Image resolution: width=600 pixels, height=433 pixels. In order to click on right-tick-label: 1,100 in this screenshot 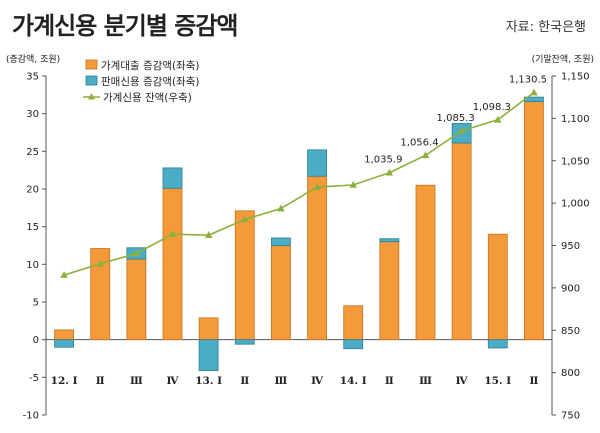, I will do `click(575, 119)`.